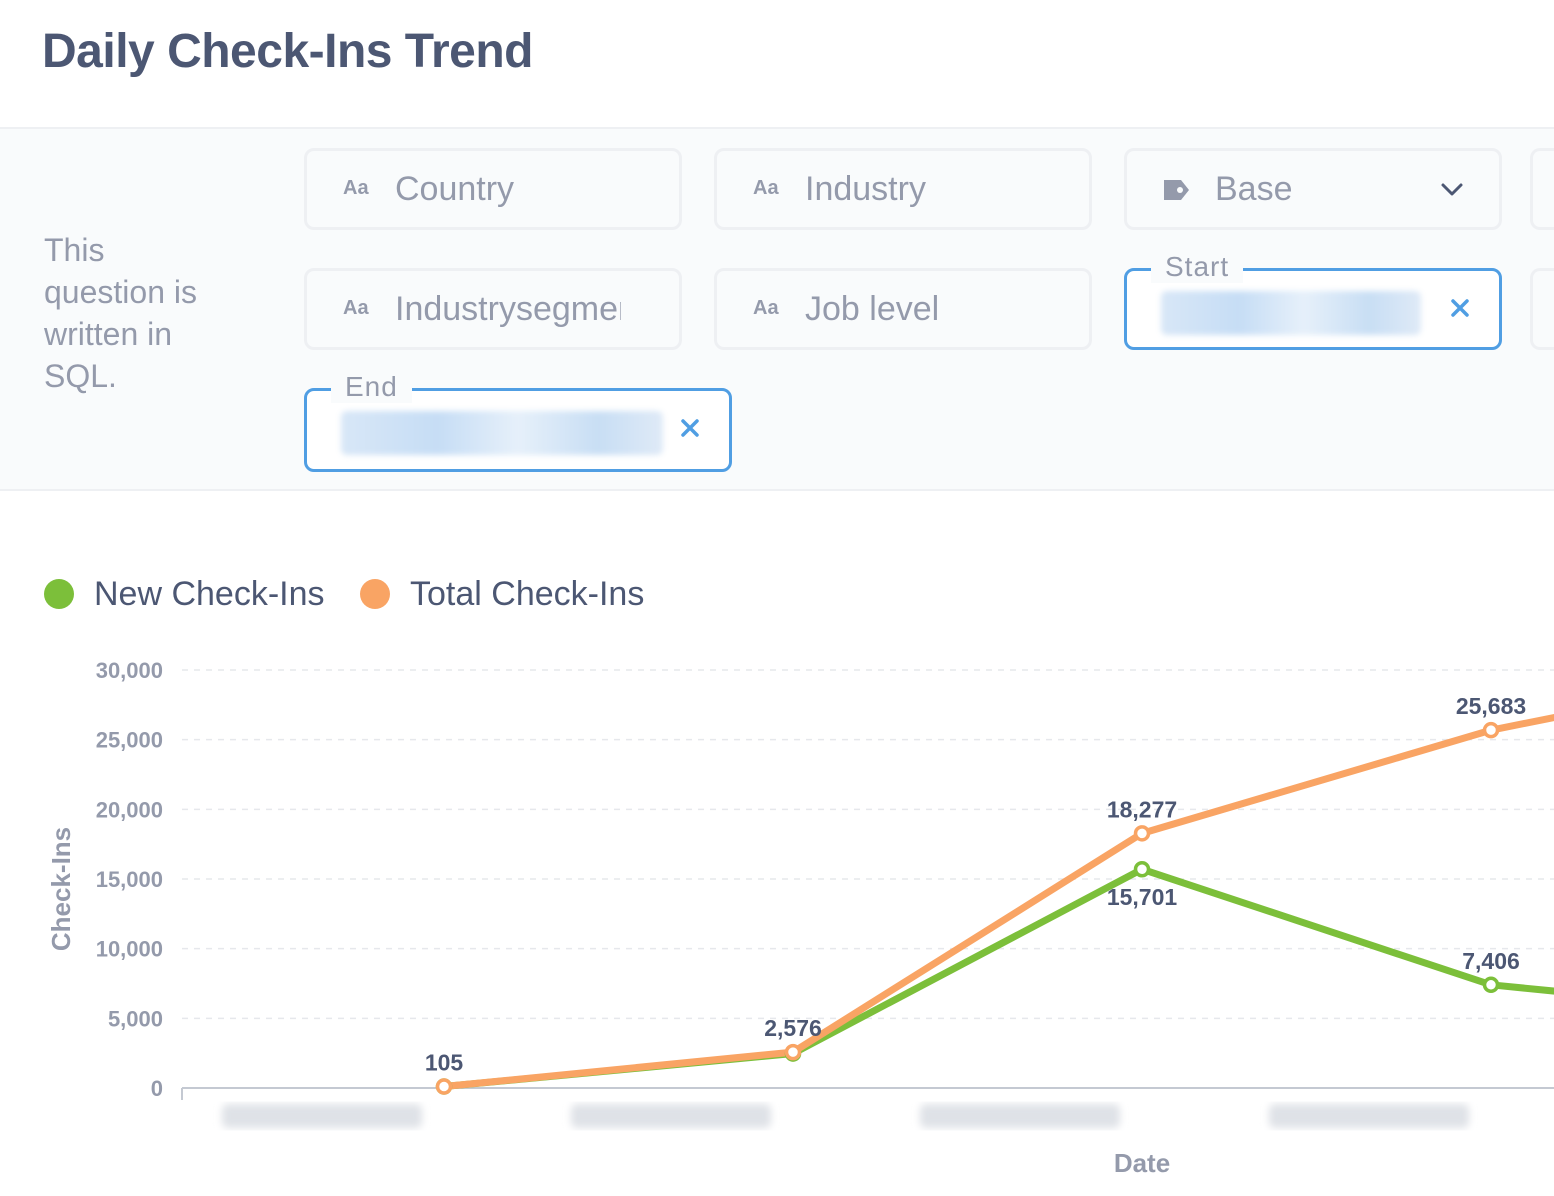 Image resolution: width=1554 pixels, height=1196 pixels. I want to click on data-label-total: 105, so click(444, 1063).